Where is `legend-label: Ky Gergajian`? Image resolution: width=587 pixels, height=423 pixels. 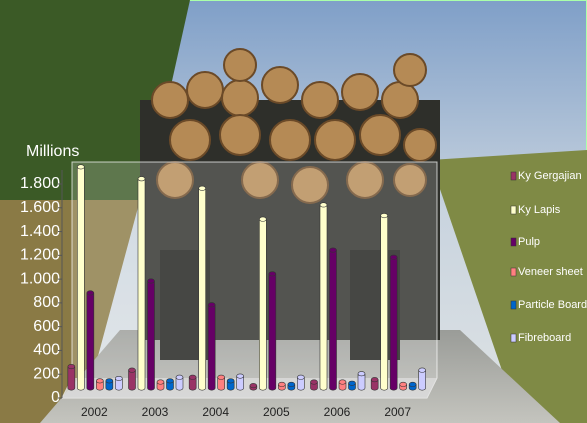
legend-label: Ky Gergajian is located at coordinates (550, 176).